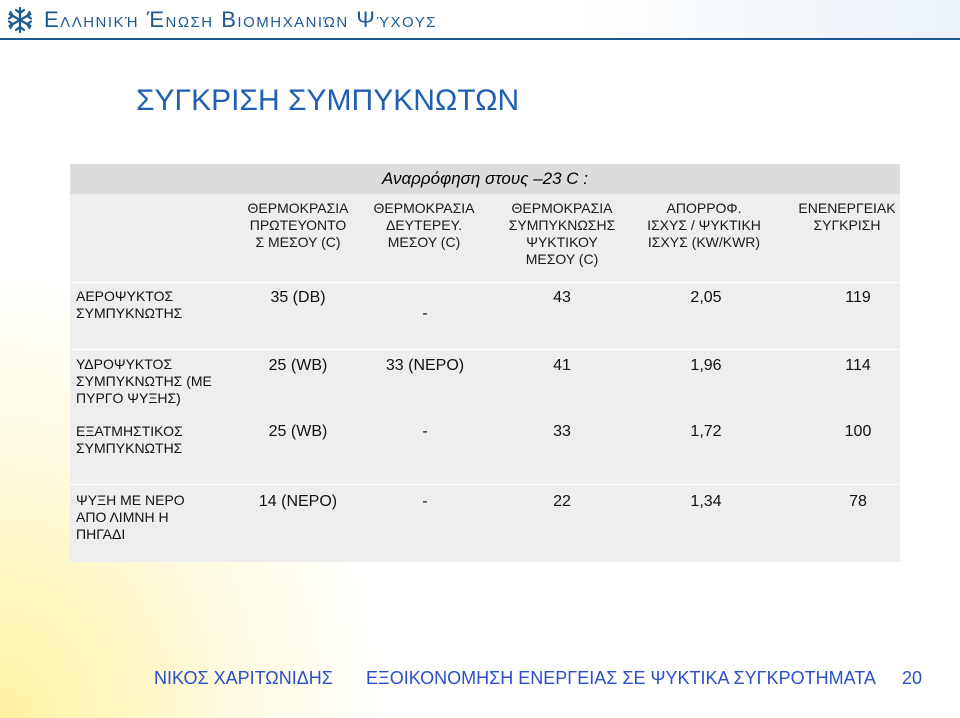  Describe the element at coordinates (298, 501) in the screenshot. I see `cell-primary-temp: 14 (ΝΕΡΟ)` at that location.